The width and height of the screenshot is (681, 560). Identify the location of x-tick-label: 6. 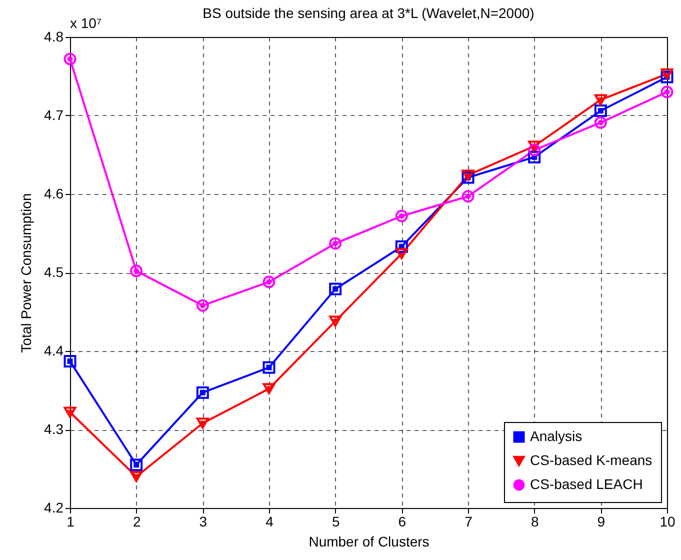
(402, 522).